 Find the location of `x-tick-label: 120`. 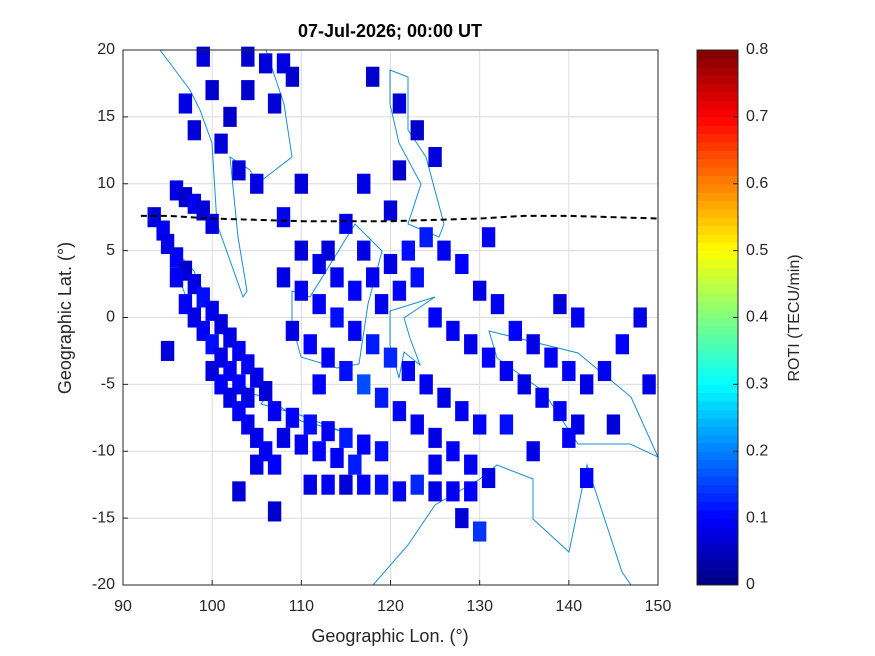

x-tick-label: 120 is located at coordinates (390, 606).